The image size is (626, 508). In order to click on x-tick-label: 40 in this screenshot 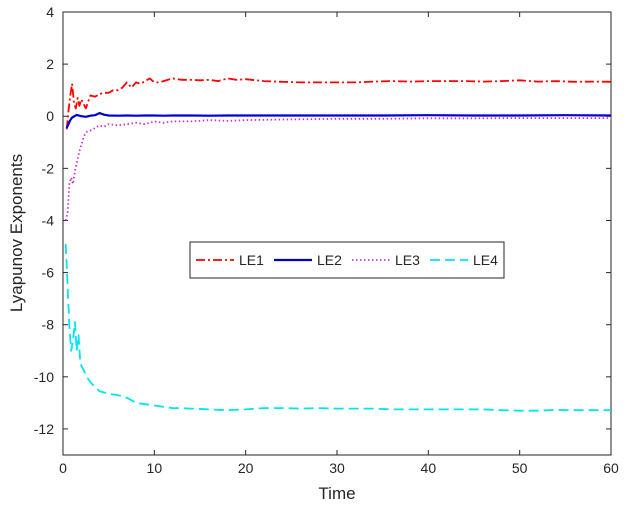, I will do `click(429, 468)`.